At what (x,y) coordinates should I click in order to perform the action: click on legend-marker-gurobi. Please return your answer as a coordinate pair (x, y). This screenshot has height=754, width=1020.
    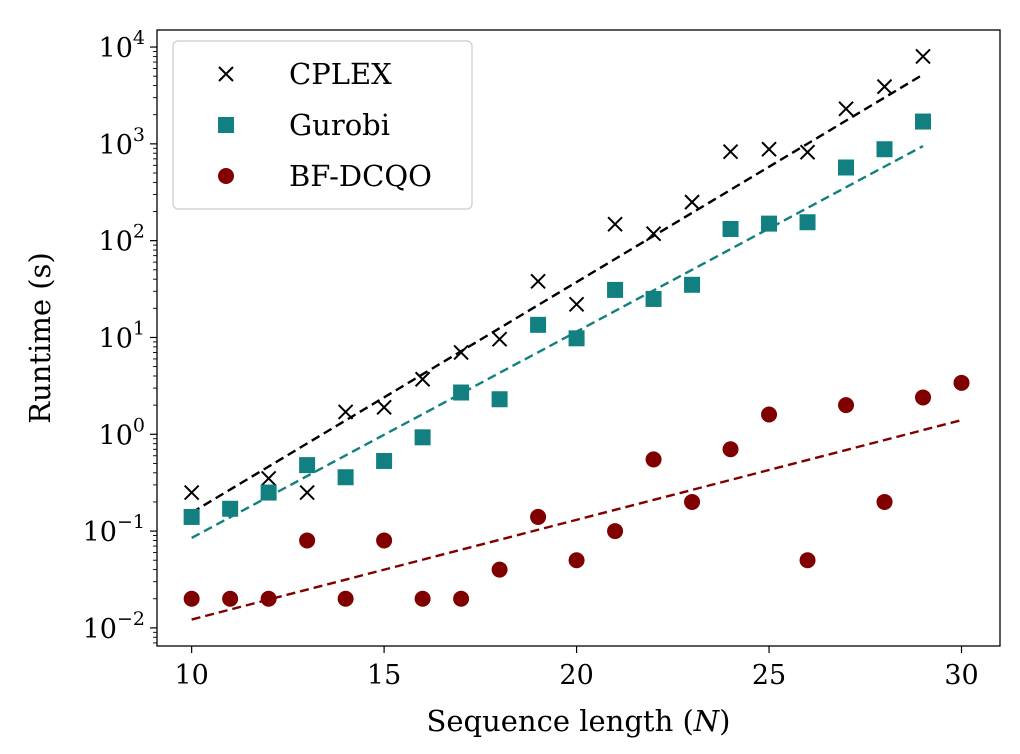
    Looking at the image, I should click on (226, 125).